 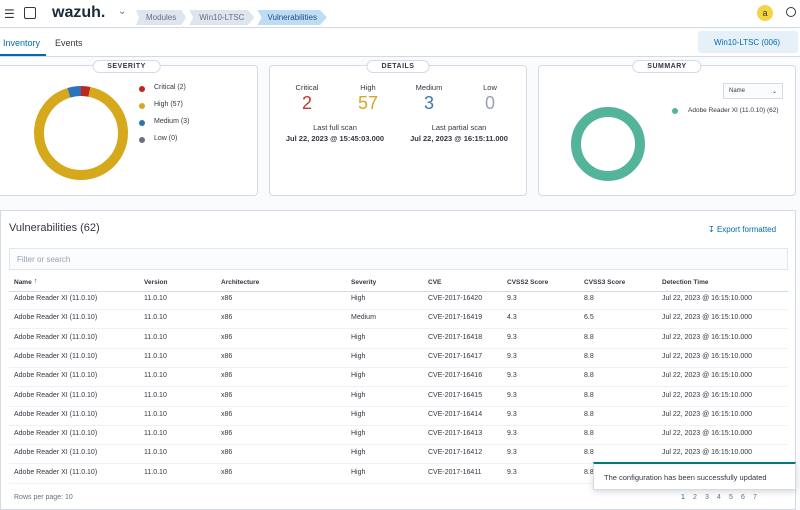 I want to click on table-cell: Medium, so click(x=363, y=318).